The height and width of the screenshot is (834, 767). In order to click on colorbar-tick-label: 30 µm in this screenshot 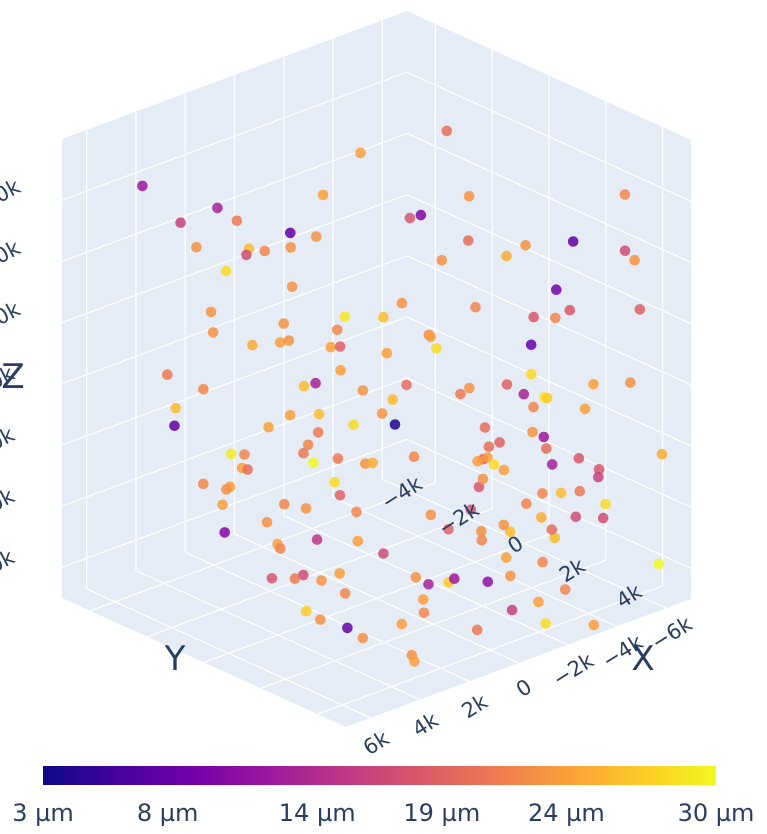, I will do `click(716, 813)`.